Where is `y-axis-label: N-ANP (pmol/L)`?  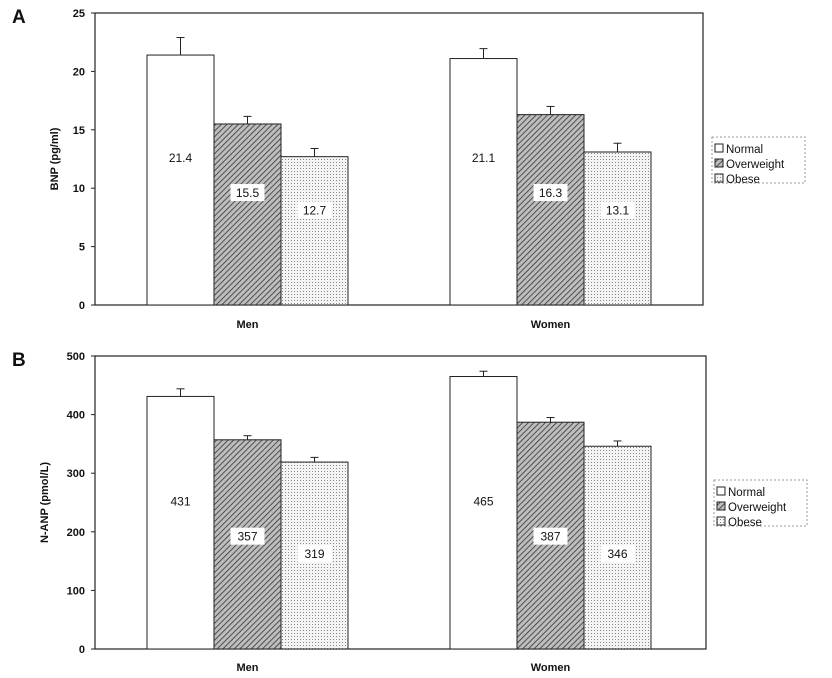
y-axis-label: N-ANP (pmol/L) is located at coordinates (45, 502).